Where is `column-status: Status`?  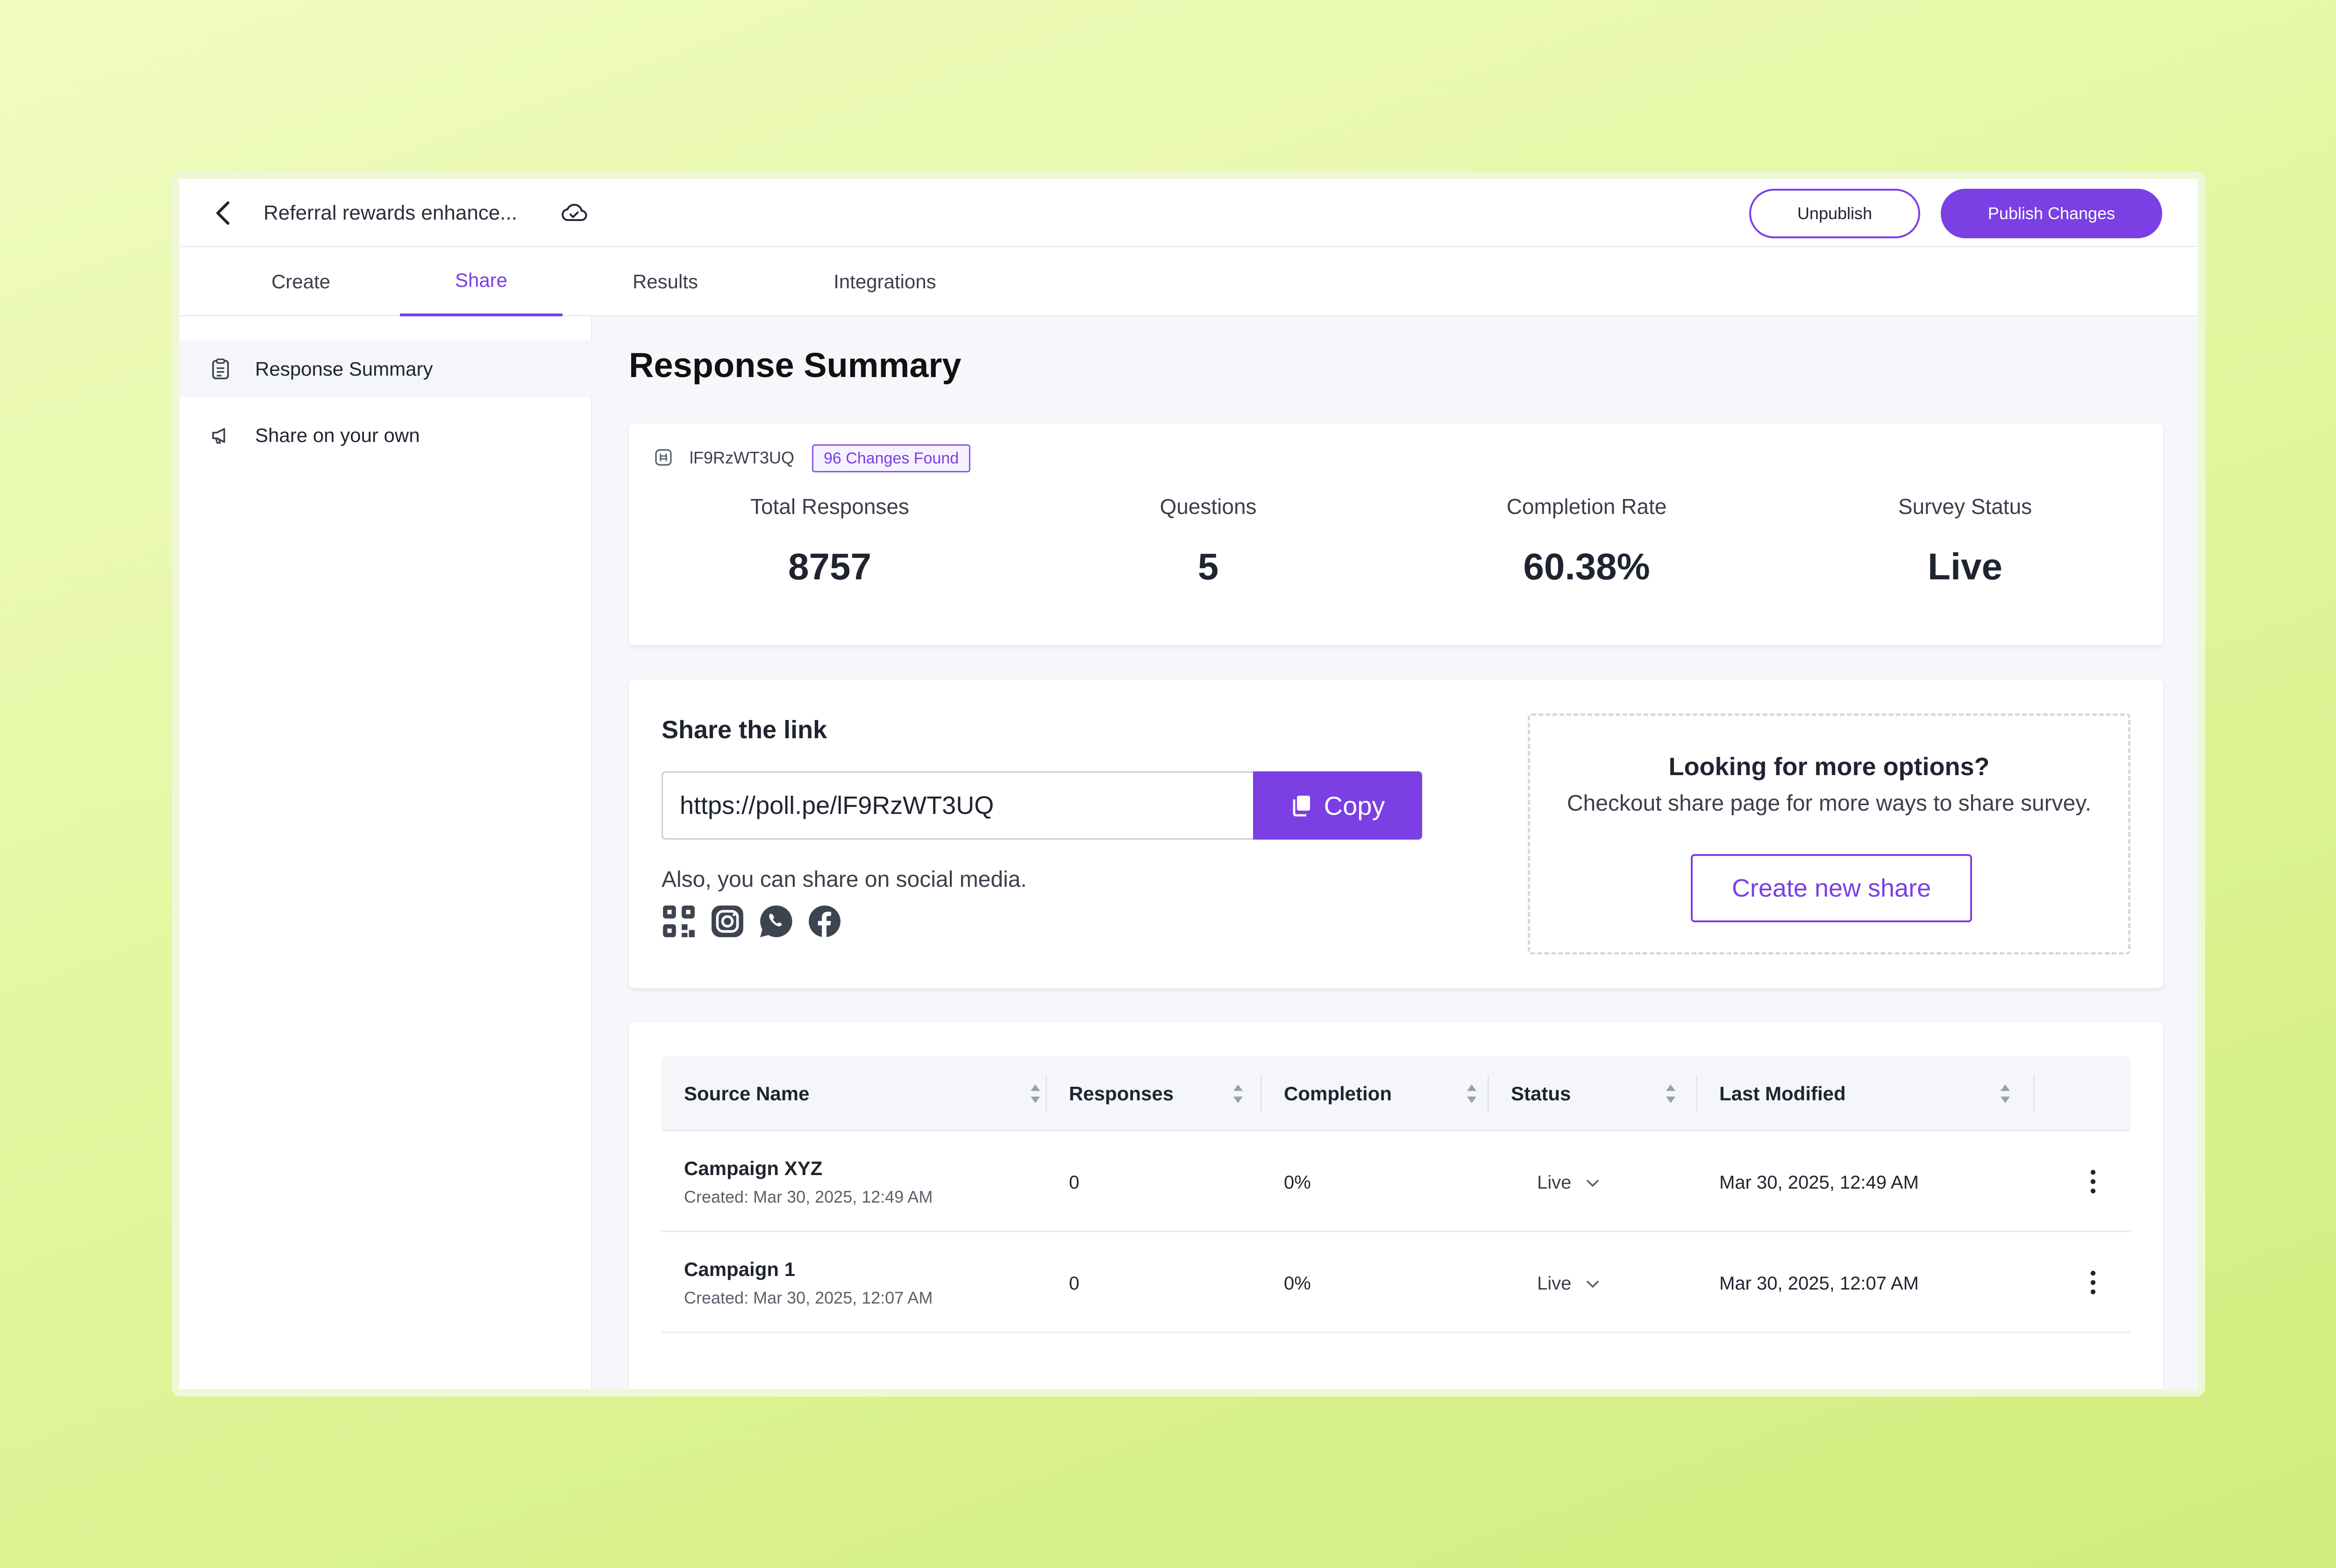
column-status: Status is located at coordinates (1604, 1093).